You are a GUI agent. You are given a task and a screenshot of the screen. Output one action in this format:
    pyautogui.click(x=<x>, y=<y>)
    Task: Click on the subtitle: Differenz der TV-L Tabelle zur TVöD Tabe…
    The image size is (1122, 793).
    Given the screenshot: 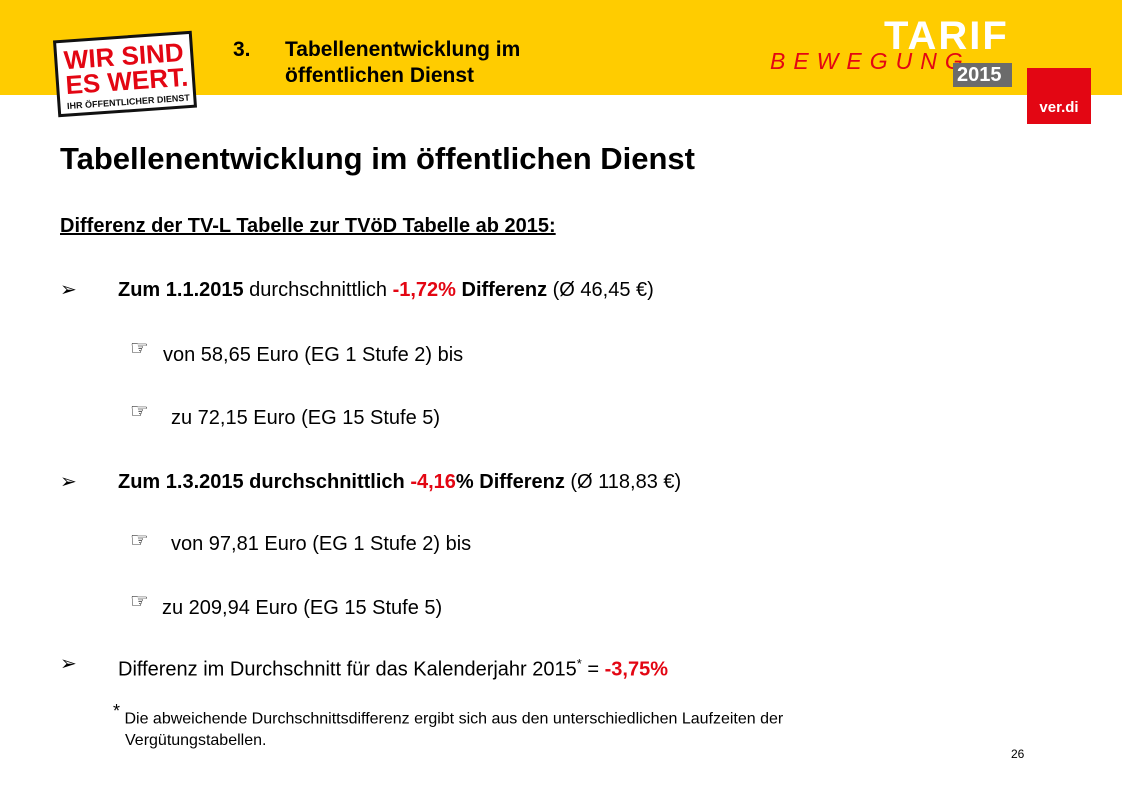 What is the action you would take?
    pyautogui.click(x=308, y=226)
    